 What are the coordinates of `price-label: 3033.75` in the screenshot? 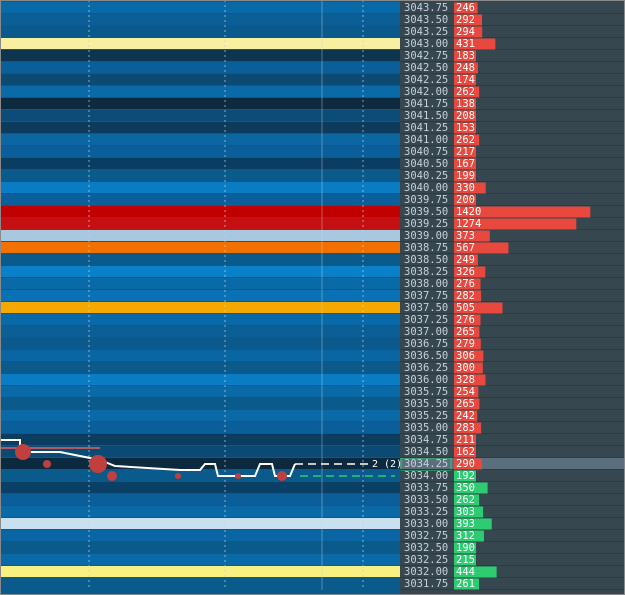 It's located at (426, 488).